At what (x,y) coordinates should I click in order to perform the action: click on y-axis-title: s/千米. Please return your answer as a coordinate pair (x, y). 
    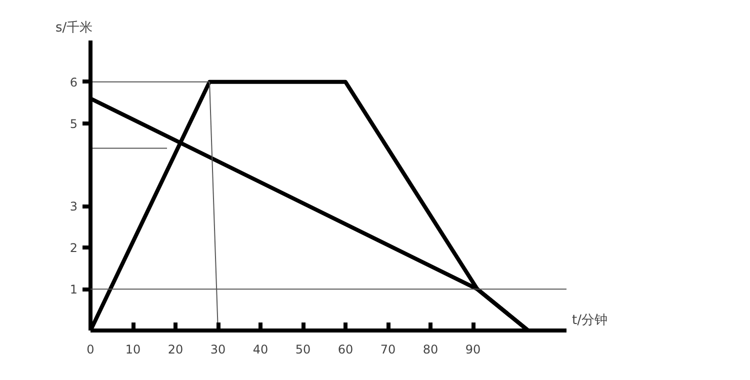
    Looking at the image, I should click on (74, 28).